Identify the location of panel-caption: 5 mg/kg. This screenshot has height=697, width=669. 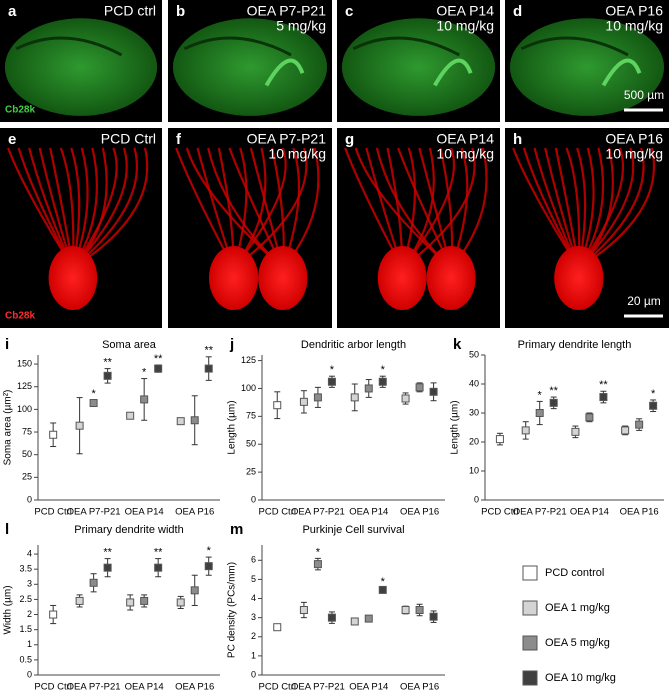
(301, 26).